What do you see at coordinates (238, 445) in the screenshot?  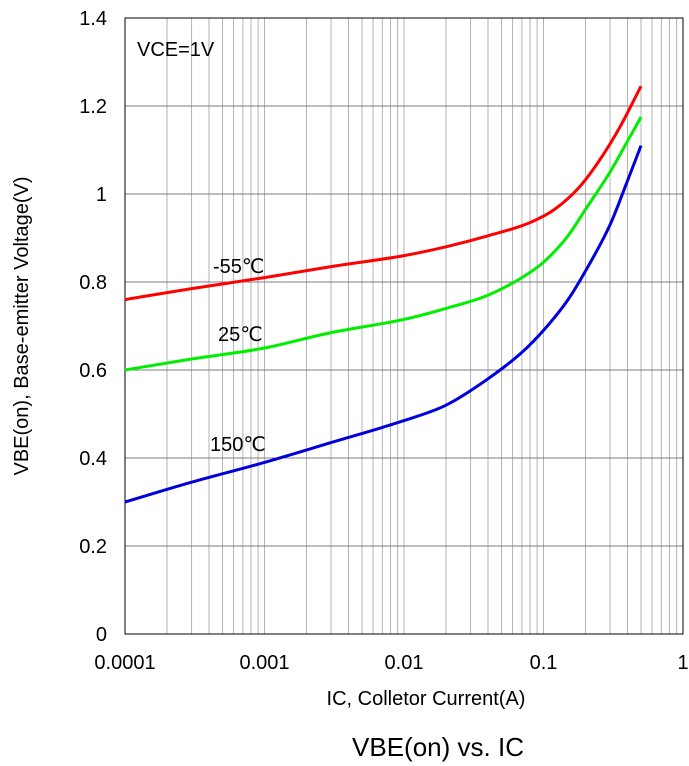 I see `series-label-150: 150℃` at bounding box center [238, 445].